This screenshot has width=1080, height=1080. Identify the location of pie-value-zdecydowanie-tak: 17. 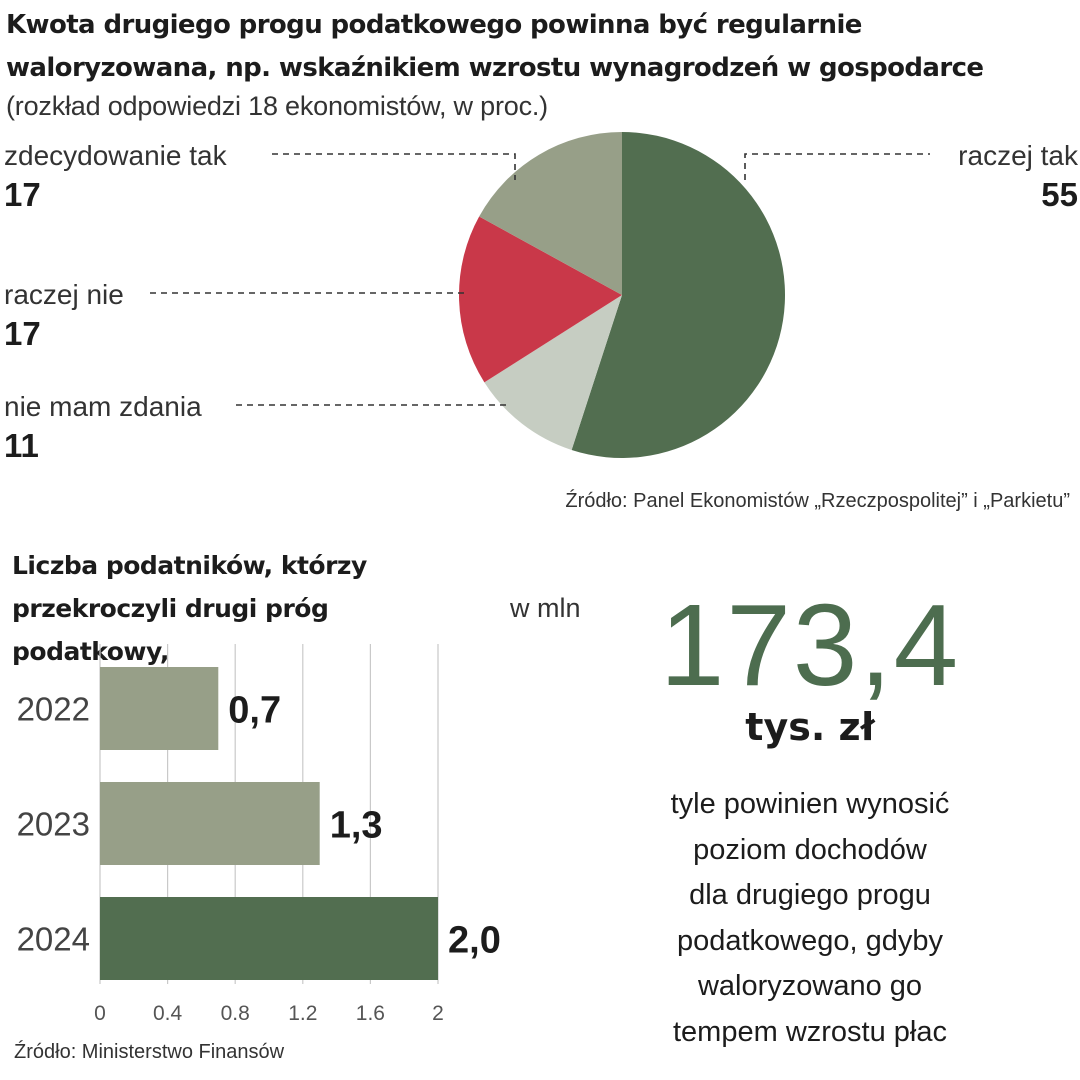
(22, 194).